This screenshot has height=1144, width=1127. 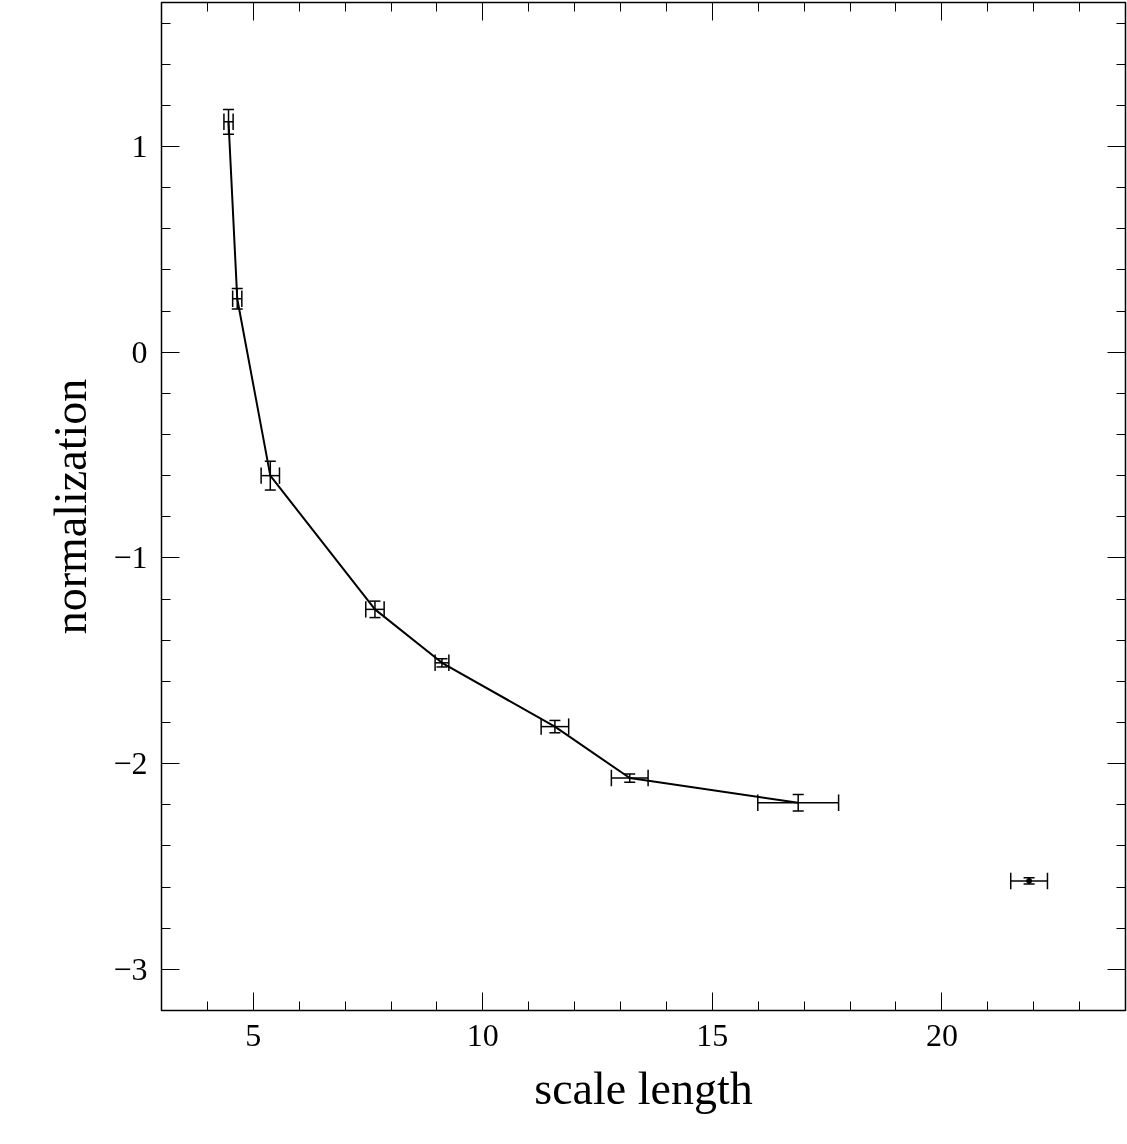 What do you see at coordinates (139, 351) in the screenshot?
I see `y-tick-label: 0` at bounding box center [139, 351].